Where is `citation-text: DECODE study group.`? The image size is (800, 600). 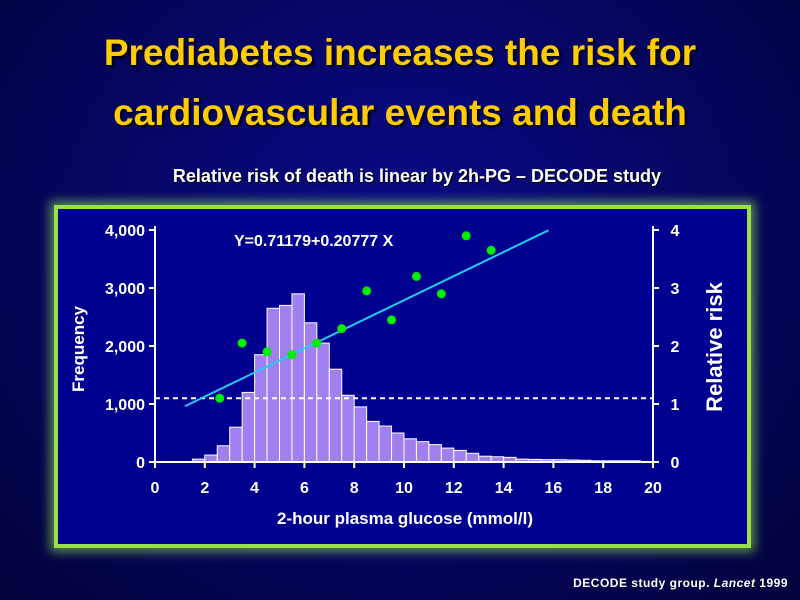 citation-text: DECODE study group. is located at coordinates (643, 583).